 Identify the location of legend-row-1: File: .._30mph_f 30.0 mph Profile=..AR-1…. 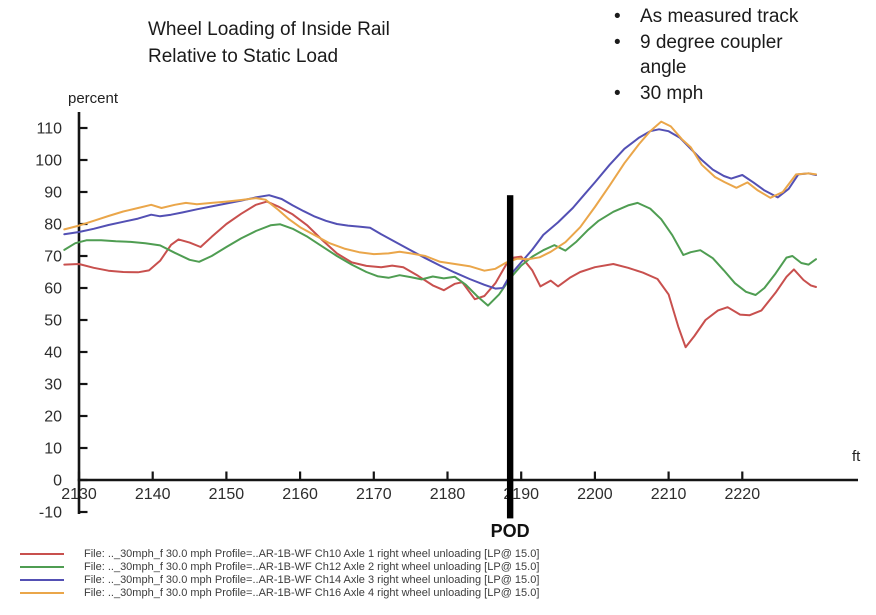
(279, 553).